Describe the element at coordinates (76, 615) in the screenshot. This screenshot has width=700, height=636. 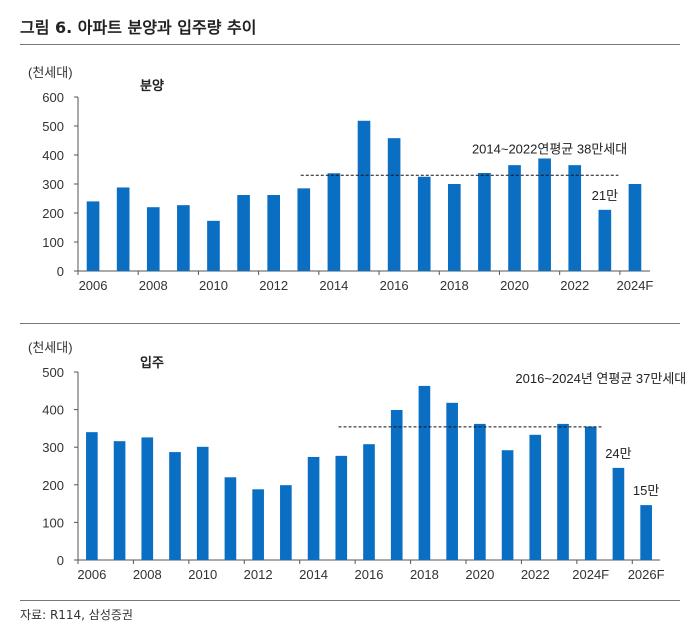
I see `source-note: 자료: R114, 삼성증권` at that location.